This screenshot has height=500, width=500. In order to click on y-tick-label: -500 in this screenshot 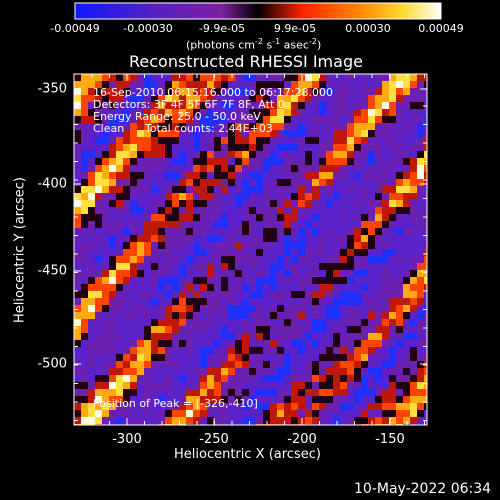, I will do `click(52, 364)`.